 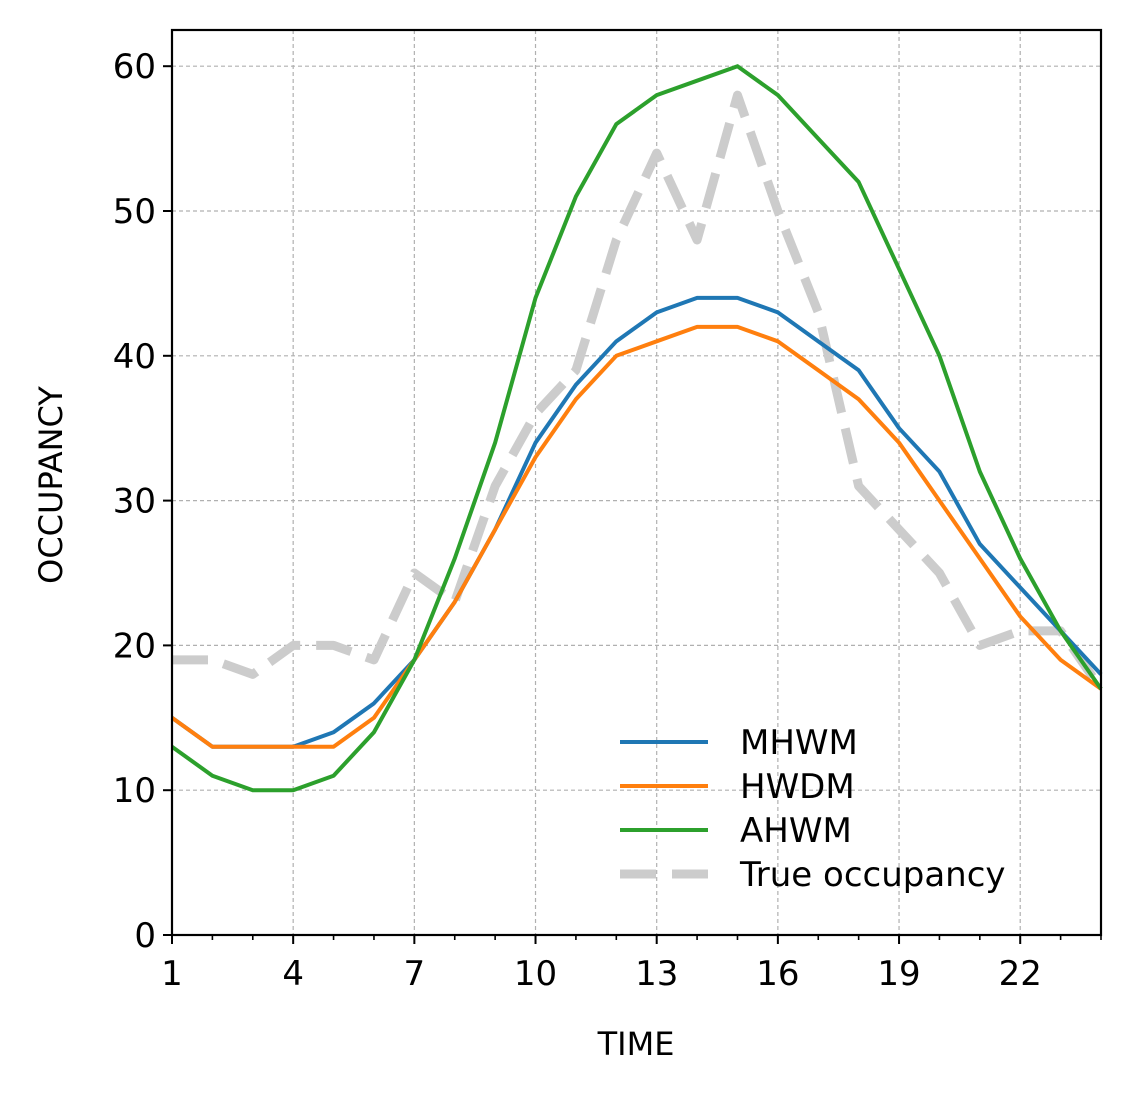 What do you see at coordinates (134, 791) in the screenshot?
I see `y-tick-label: 10` at bounding box center [134, 791].